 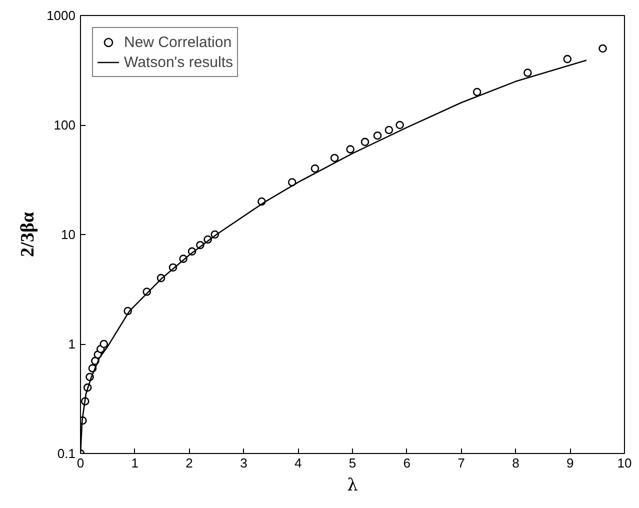 I want to click on y-tick-label: 1000, so click(x=61, y=15).